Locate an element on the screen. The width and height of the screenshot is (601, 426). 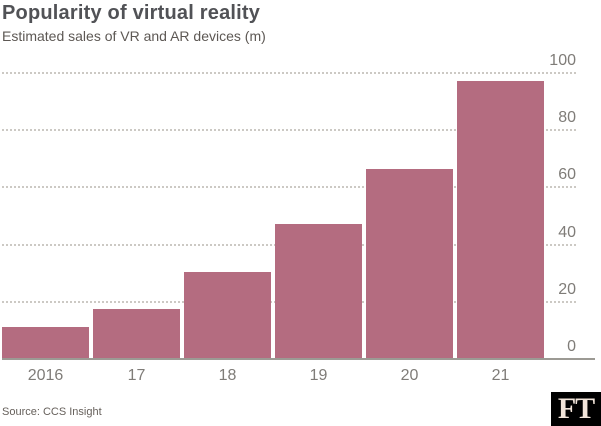
x-axis-tick-label-21: 21 is located at coordinates (500, 375).